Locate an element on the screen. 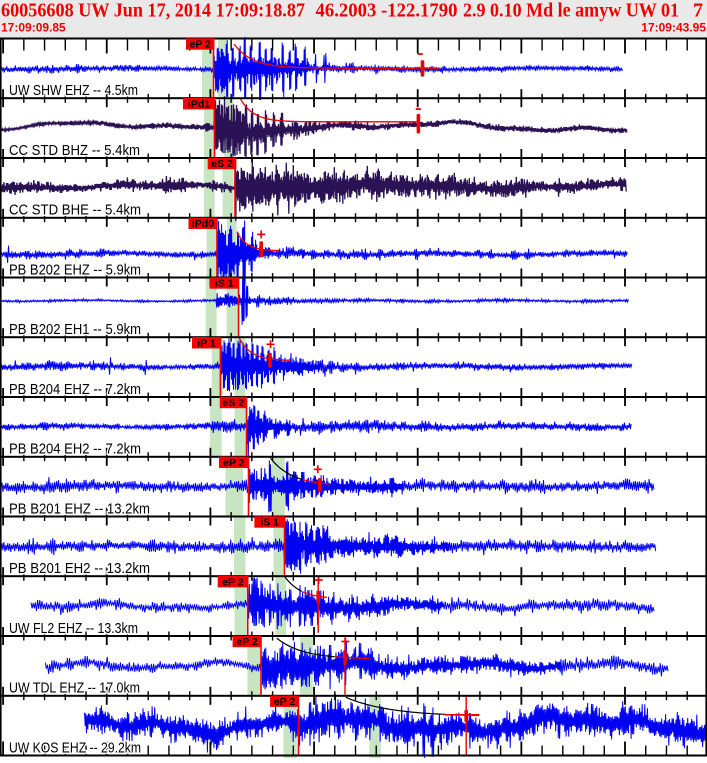 This screenshot has height=763, width=707. svg-text: iP 1 is located at coordinates (206, 343).